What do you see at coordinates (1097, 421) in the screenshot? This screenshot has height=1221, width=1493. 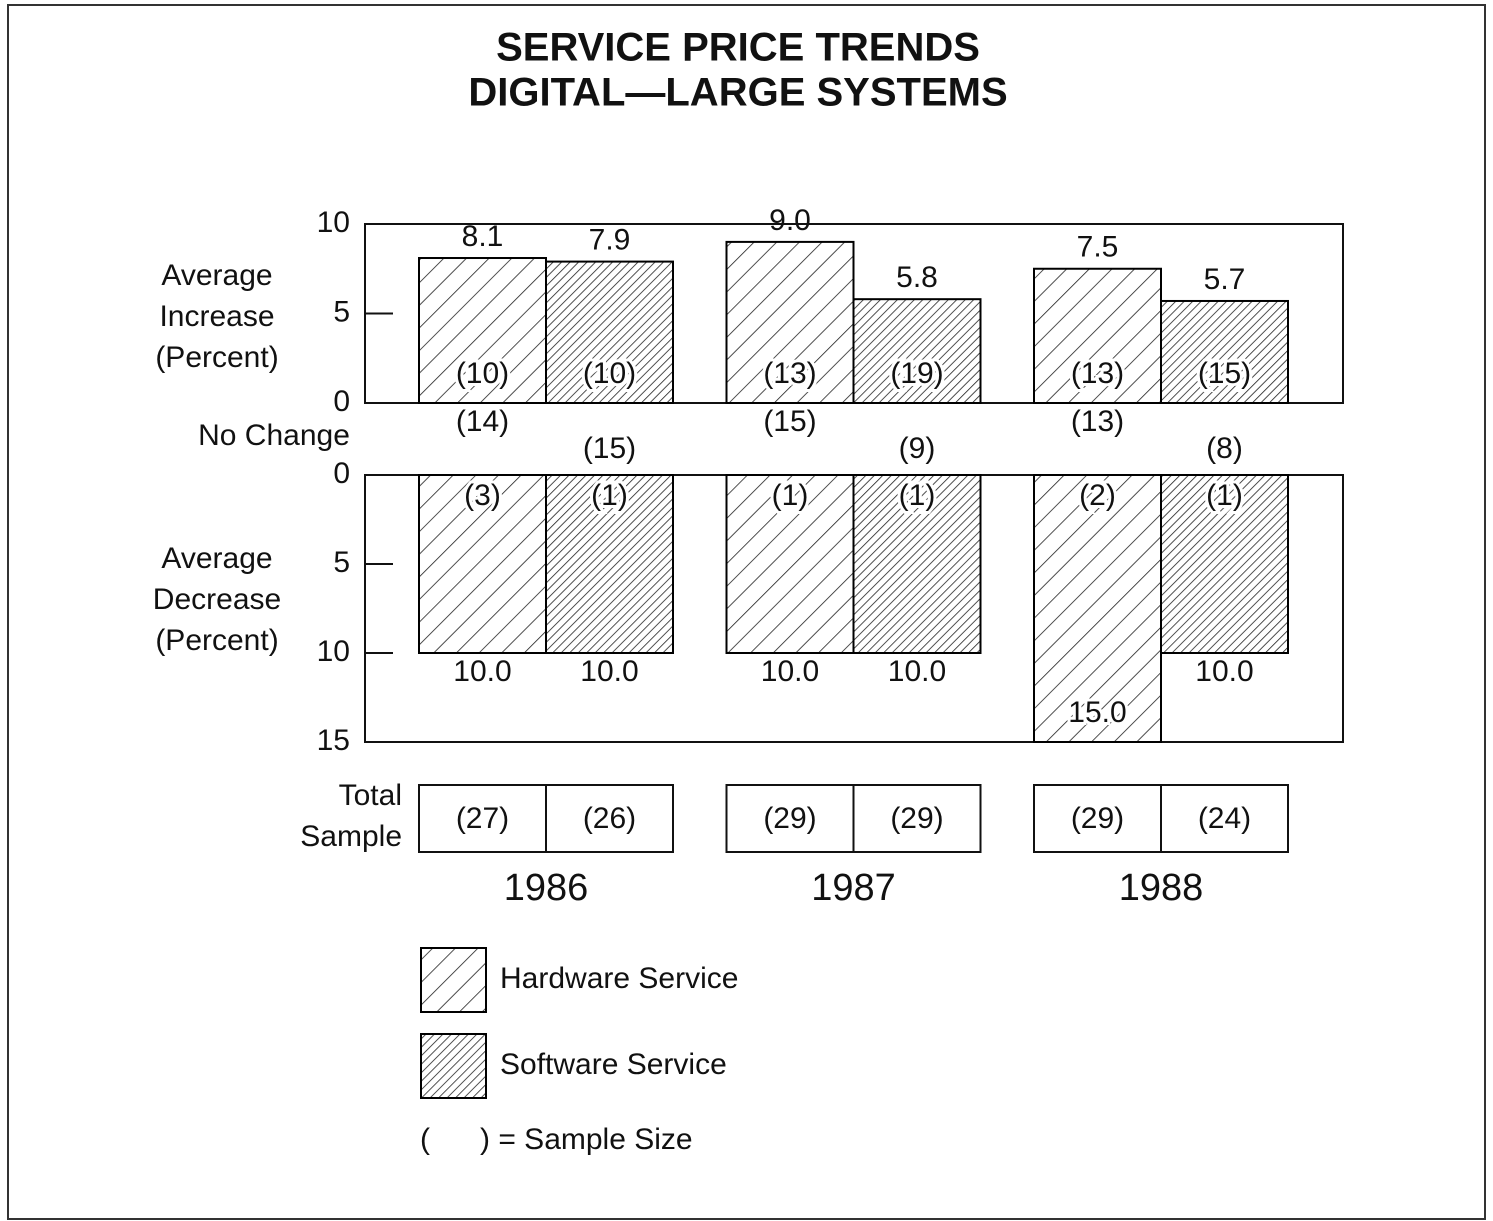 I see `no-change-count: (13)` at bounding box center [1097, 421].